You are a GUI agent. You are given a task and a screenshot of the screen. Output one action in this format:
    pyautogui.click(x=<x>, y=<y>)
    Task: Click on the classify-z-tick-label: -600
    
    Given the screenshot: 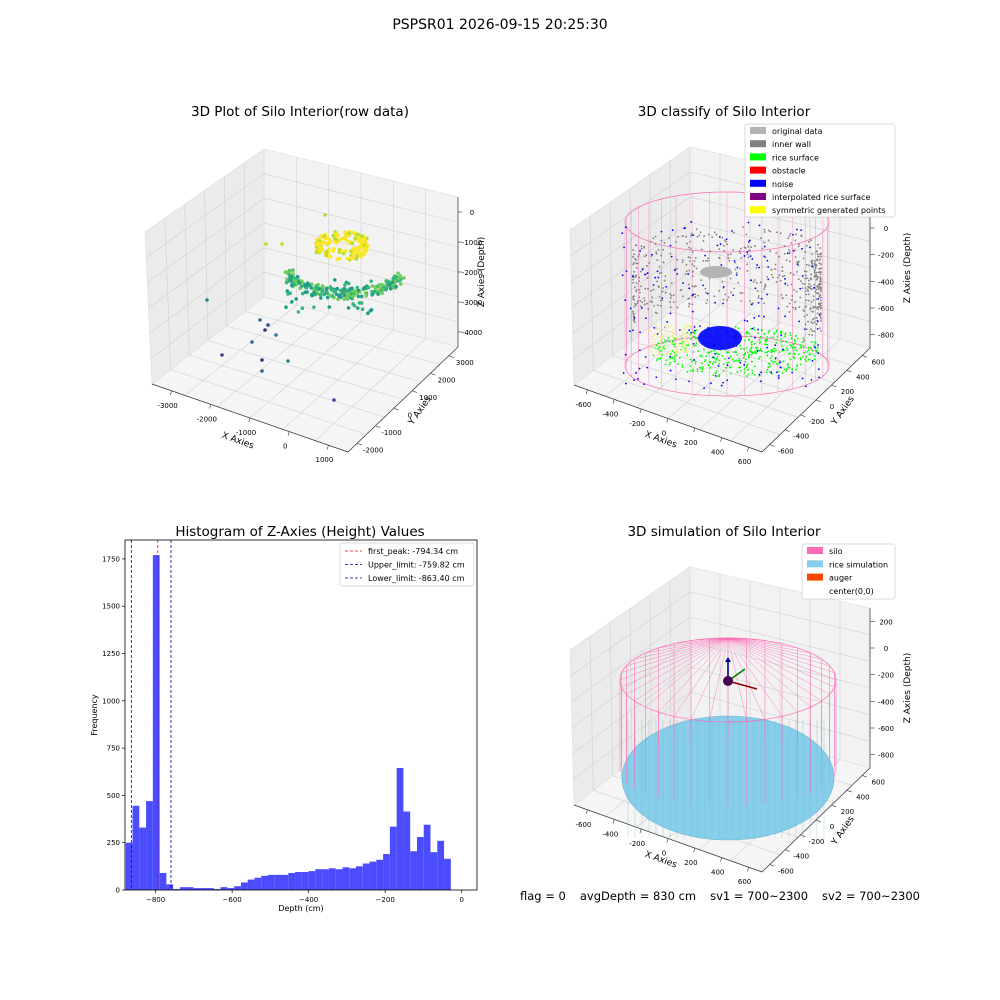 What is the action you would take?
    pyautogui.click(x=886, y=309)
    